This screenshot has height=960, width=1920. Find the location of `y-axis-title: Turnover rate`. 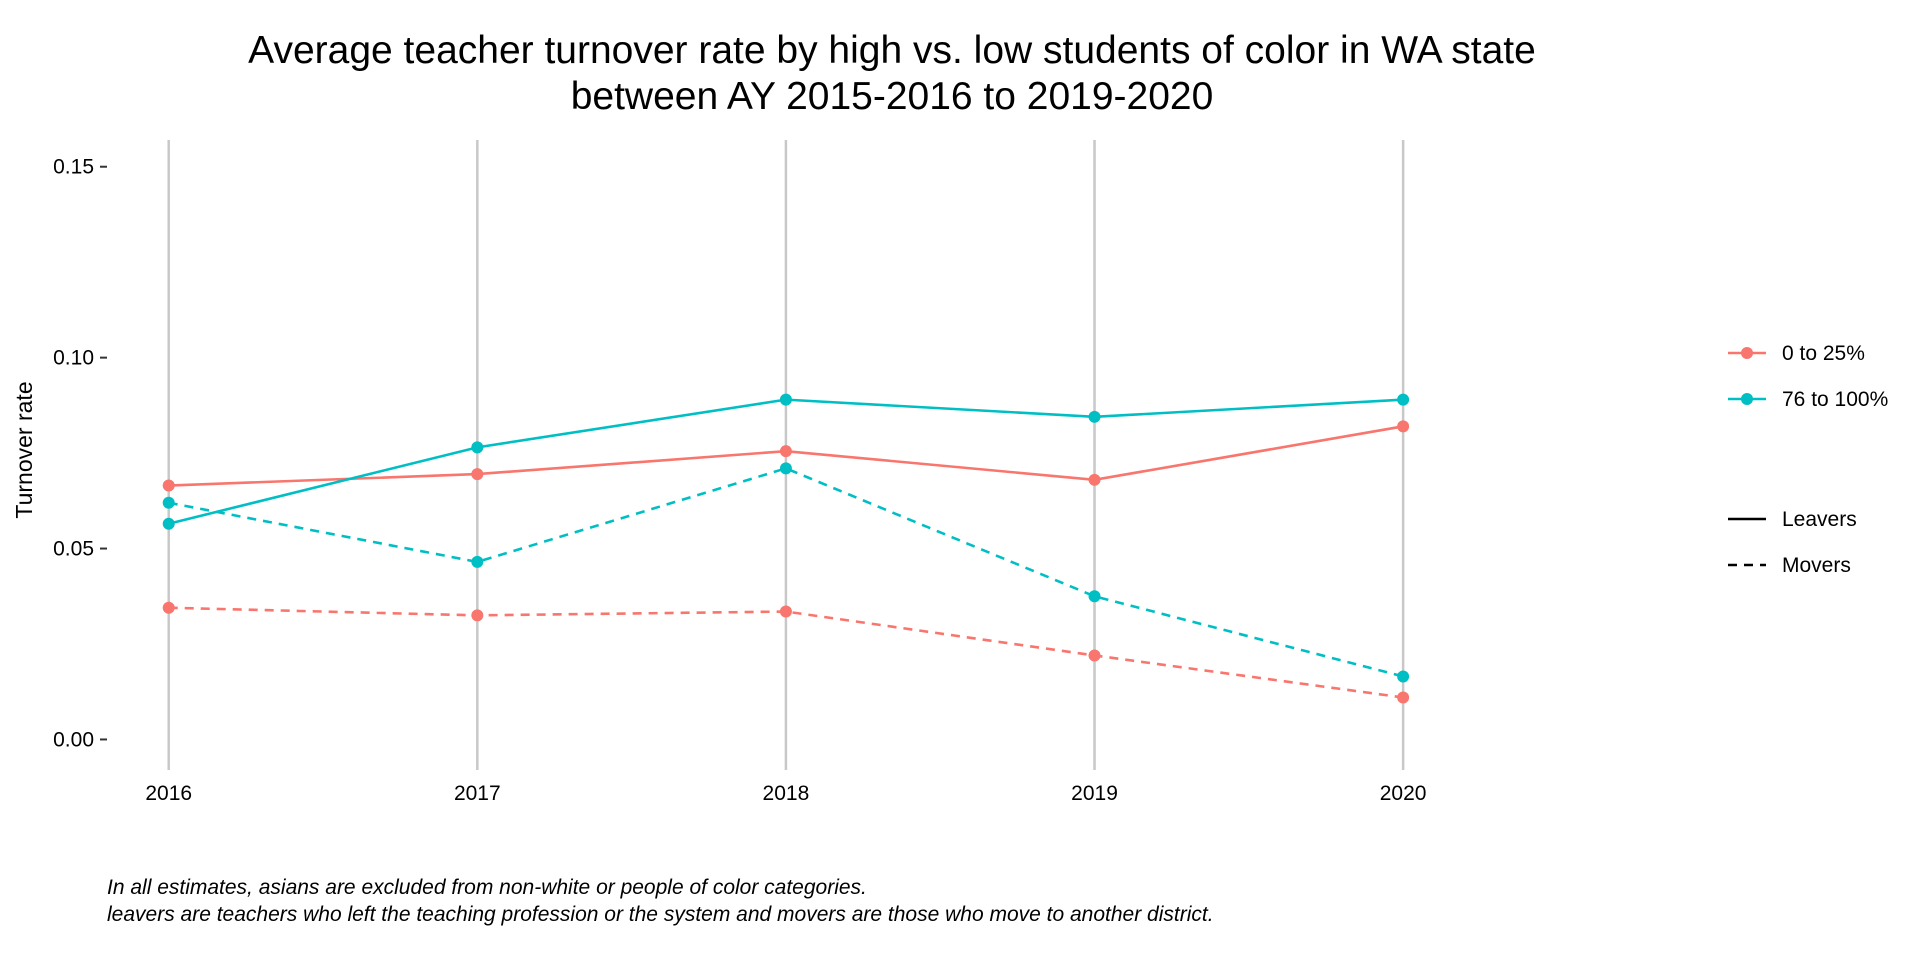

y-axis-title: Turnover rate is located at coordinates (24, 449).